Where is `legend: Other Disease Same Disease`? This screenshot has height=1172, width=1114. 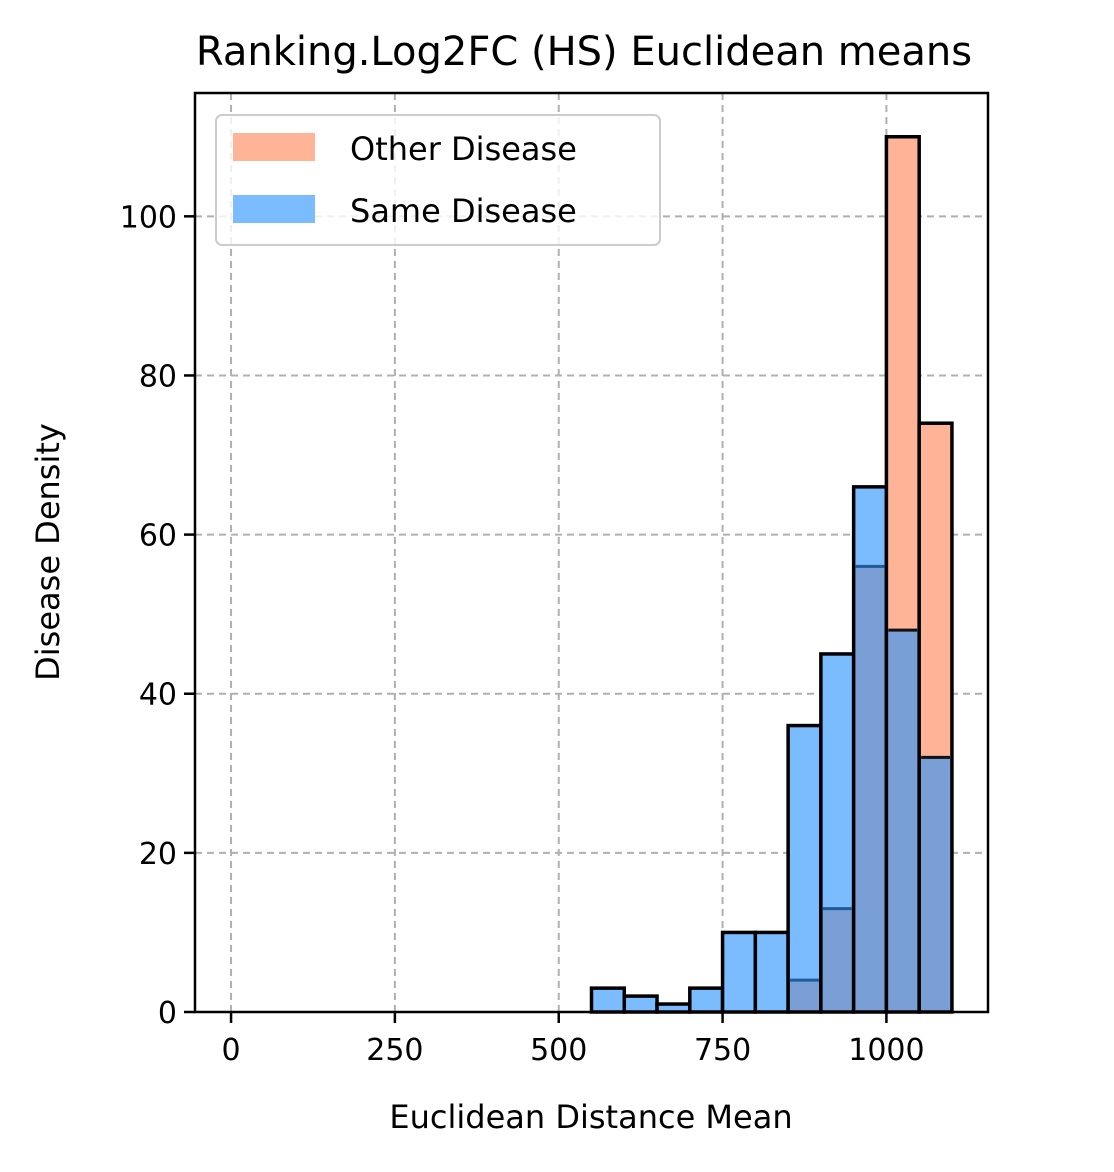 legend: Other Disease Same Disease is located at coordinates (438, 180).